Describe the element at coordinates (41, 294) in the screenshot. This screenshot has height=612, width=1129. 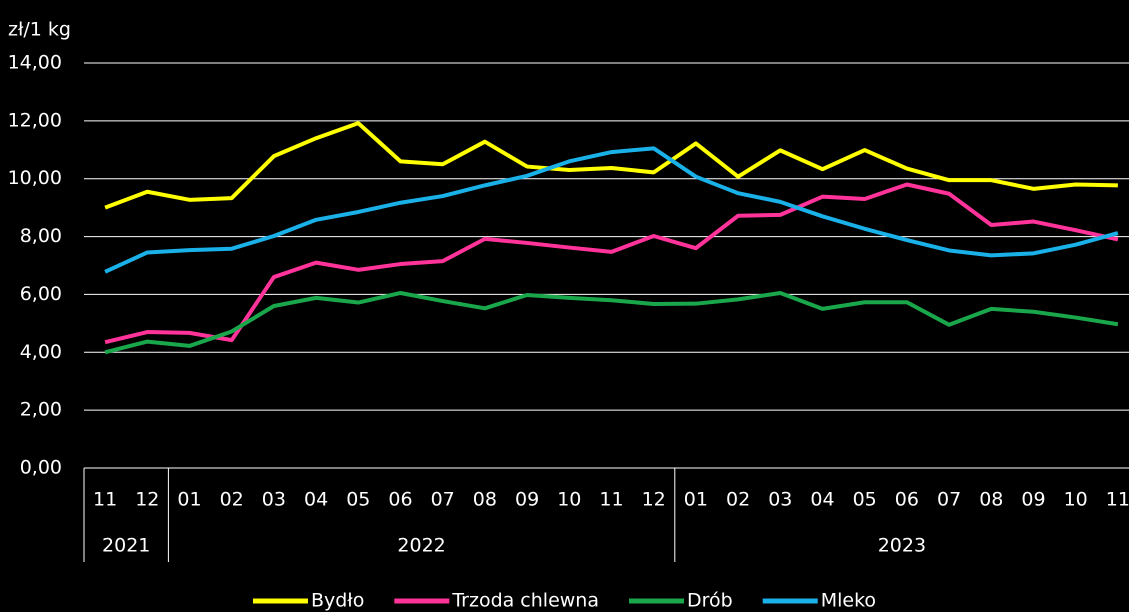
I see `y-tick-label: 6,00` at that location.